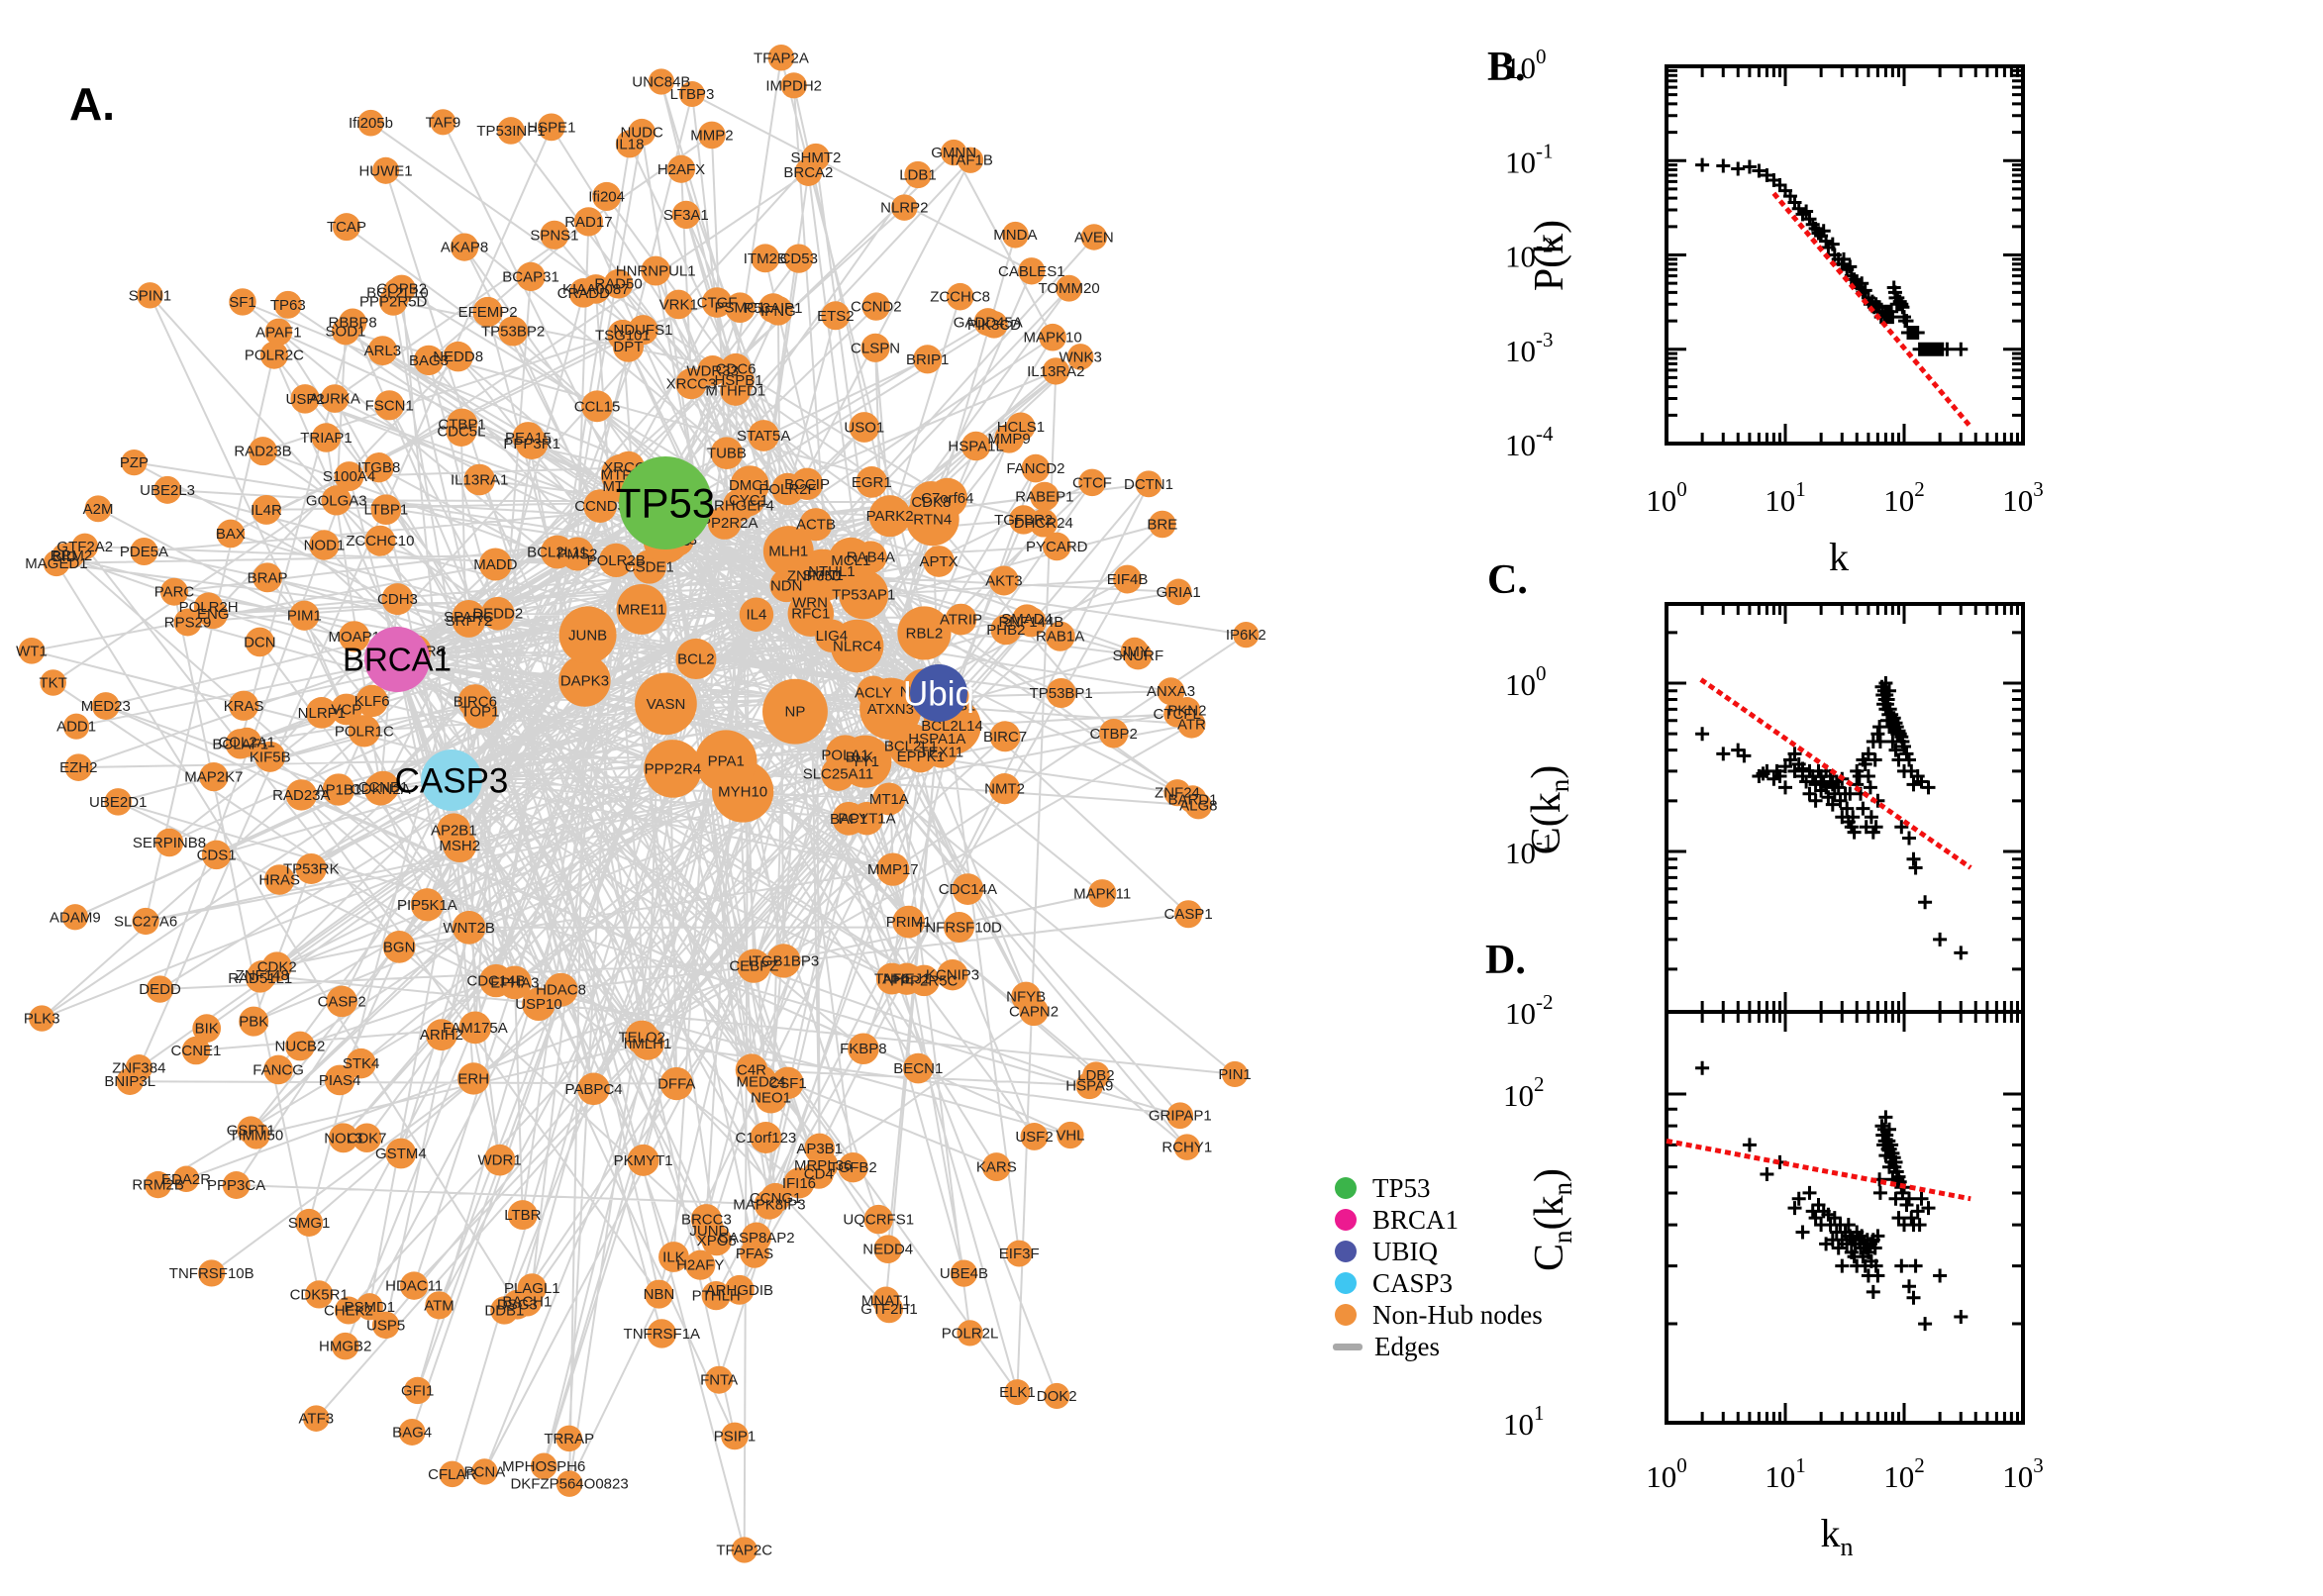 Image resolution: width=2323 pixels, height=1596 pixels. What do you see at coordinates (693, 94) in the screenshot?
I see `network-node-label: LTBP3` at bounding box center [693, 94].